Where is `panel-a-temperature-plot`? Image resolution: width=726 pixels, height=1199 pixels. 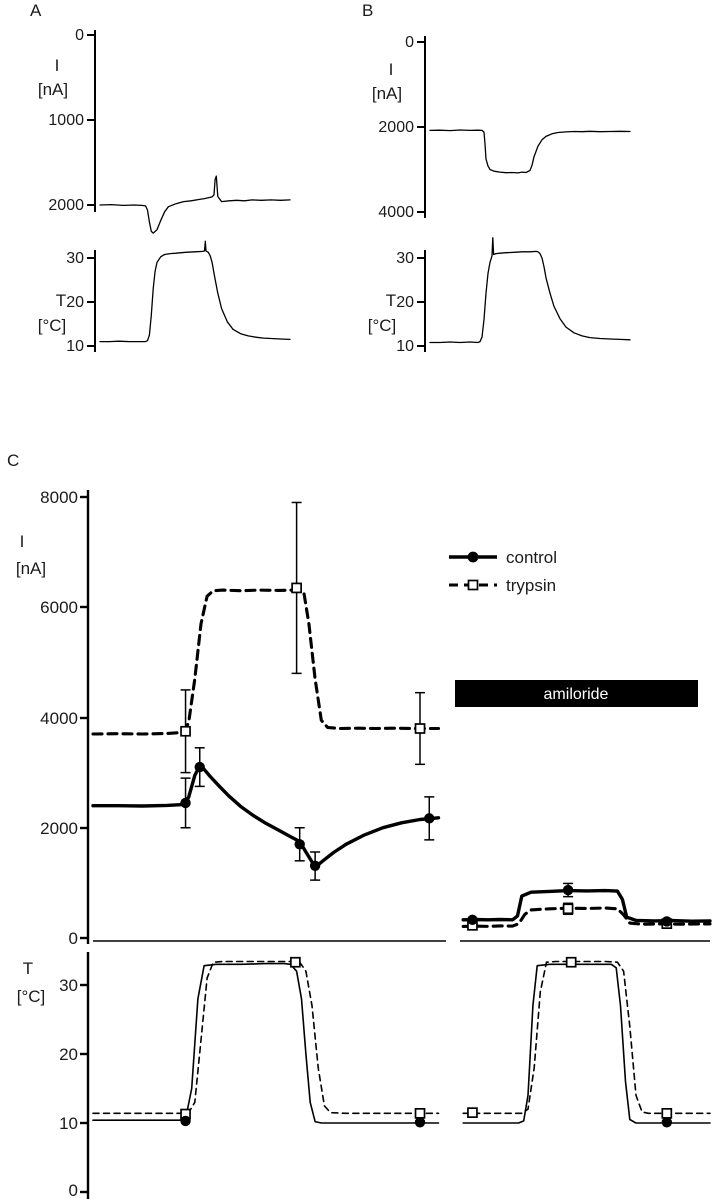 panel-a-temperature-plot is located at coordinates (195, 291).